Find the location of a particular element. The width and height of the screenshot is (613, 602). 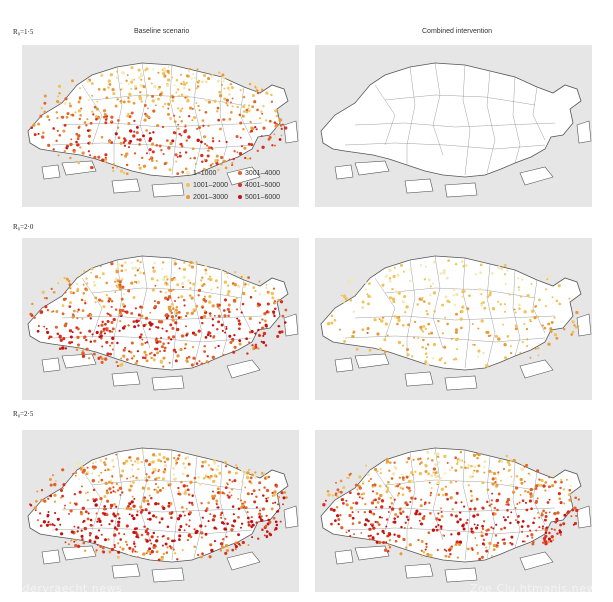

district-boundary is located at coordinates (92, 115).